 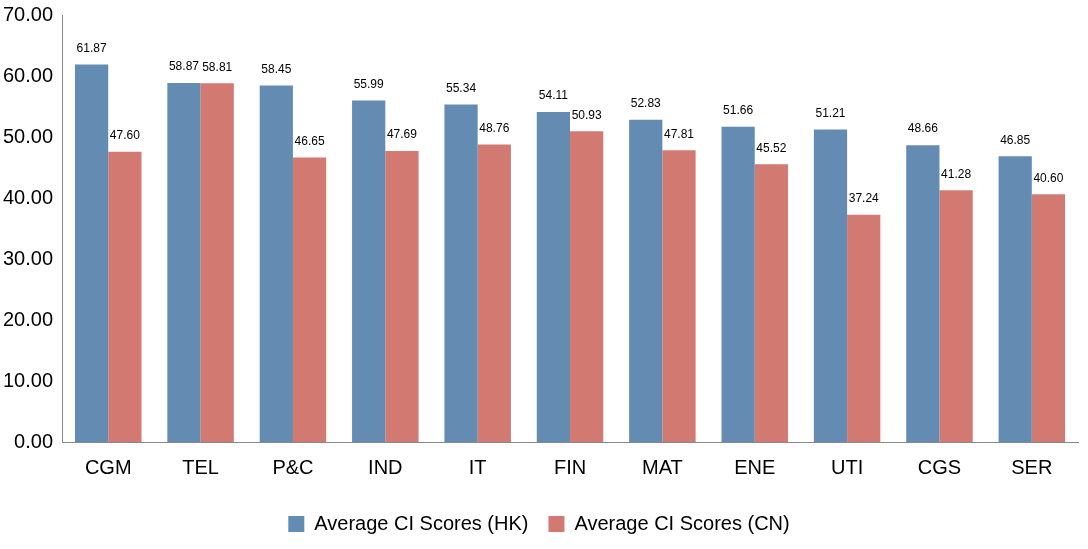 I want to click on text: 47.60, so click(x=124, y=134).